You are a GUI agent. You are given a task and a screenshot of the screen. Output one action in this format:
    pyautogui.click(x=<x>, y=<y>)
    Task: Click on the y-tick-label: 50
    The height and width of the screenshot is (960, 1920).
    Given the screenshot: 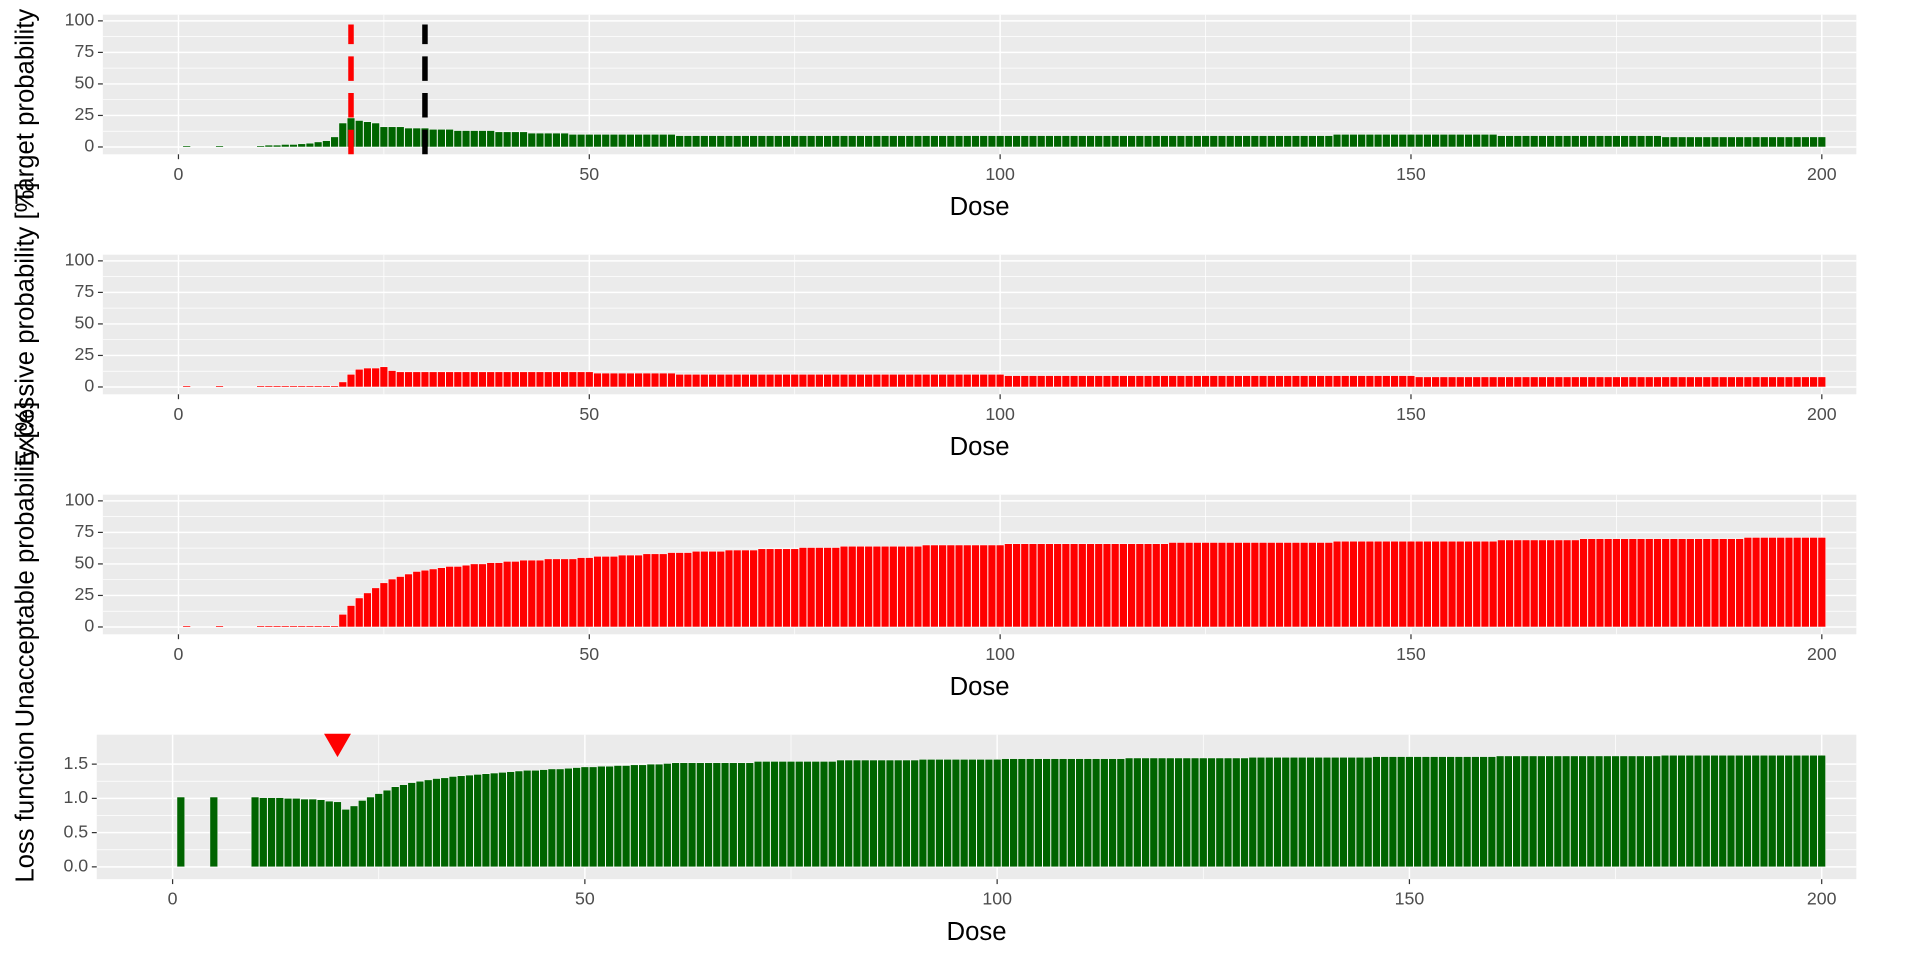 What is the action you would take?
    pyautogui.click(x=85, y=83)
    